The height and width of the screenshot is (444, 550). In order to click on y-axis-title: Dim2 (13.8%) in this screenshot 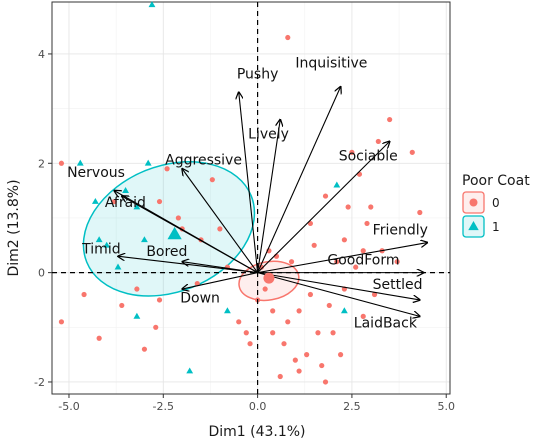, I will do `click(14, 227)`.